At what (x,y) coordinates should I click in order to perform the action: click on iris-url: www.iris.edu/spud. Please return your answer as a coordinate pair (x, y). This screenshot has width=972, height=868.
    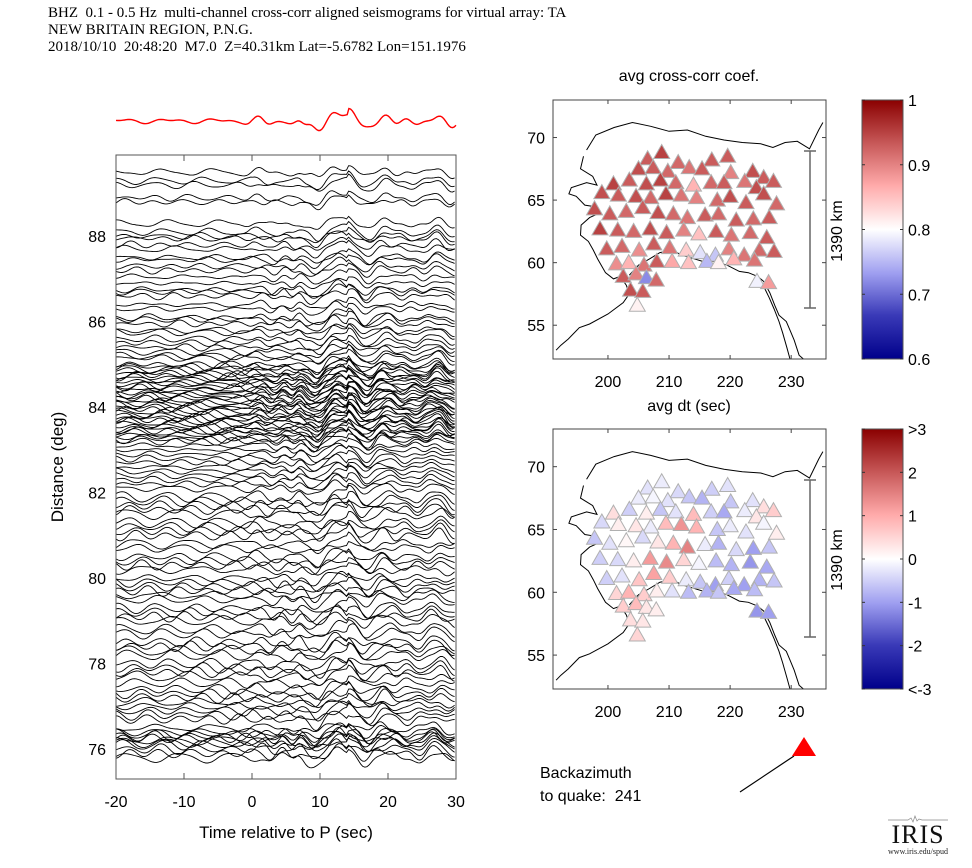
    Looking at the image, I should click on (918, 851).